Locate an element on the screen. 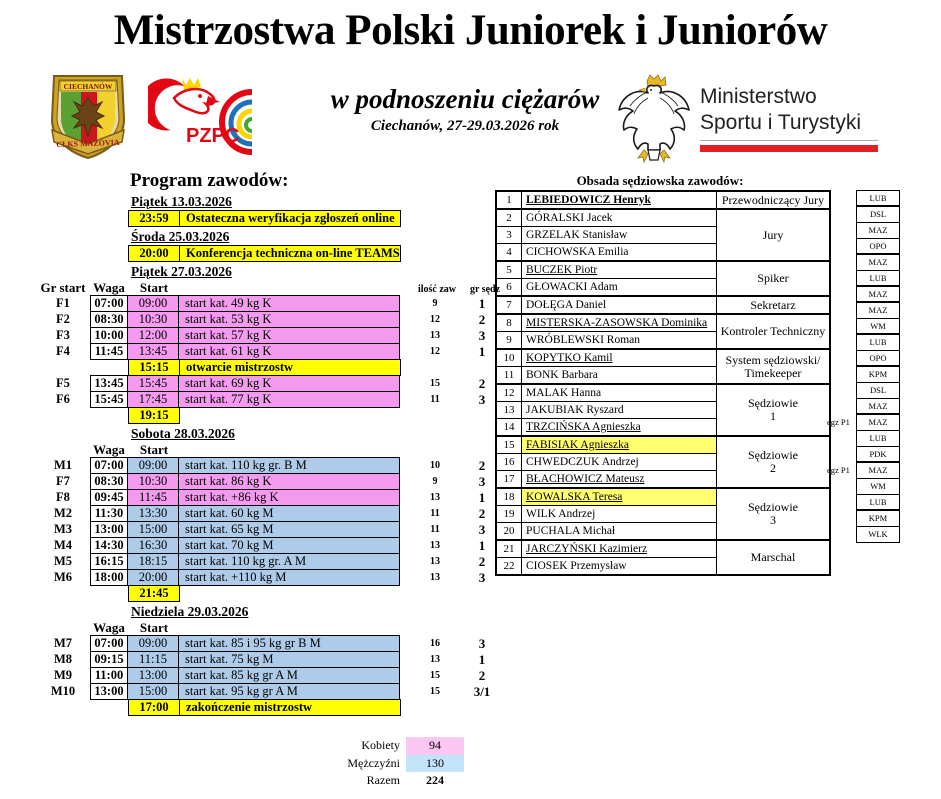 This screenshot has height=799, width=941. schedule-session-row: M8 09:15 11:15 start kat. 75 kg M 13 1 is located at coordinates (271, 659).